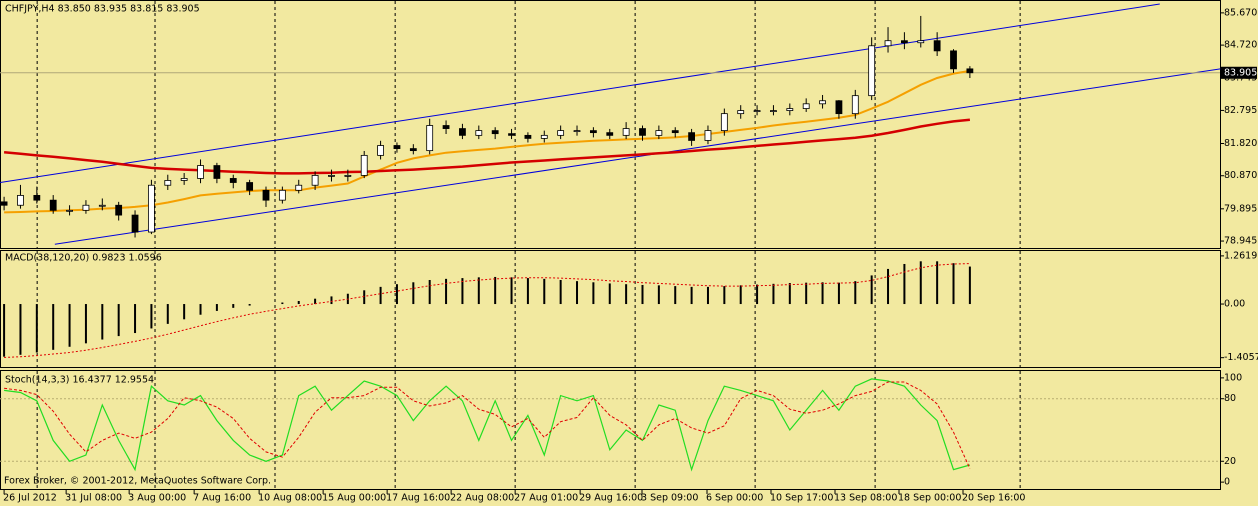  Describe the element at coordinates (611, 498) in the screenshot. I see `x-tick-label: 29 Aug 16:00` at that location.